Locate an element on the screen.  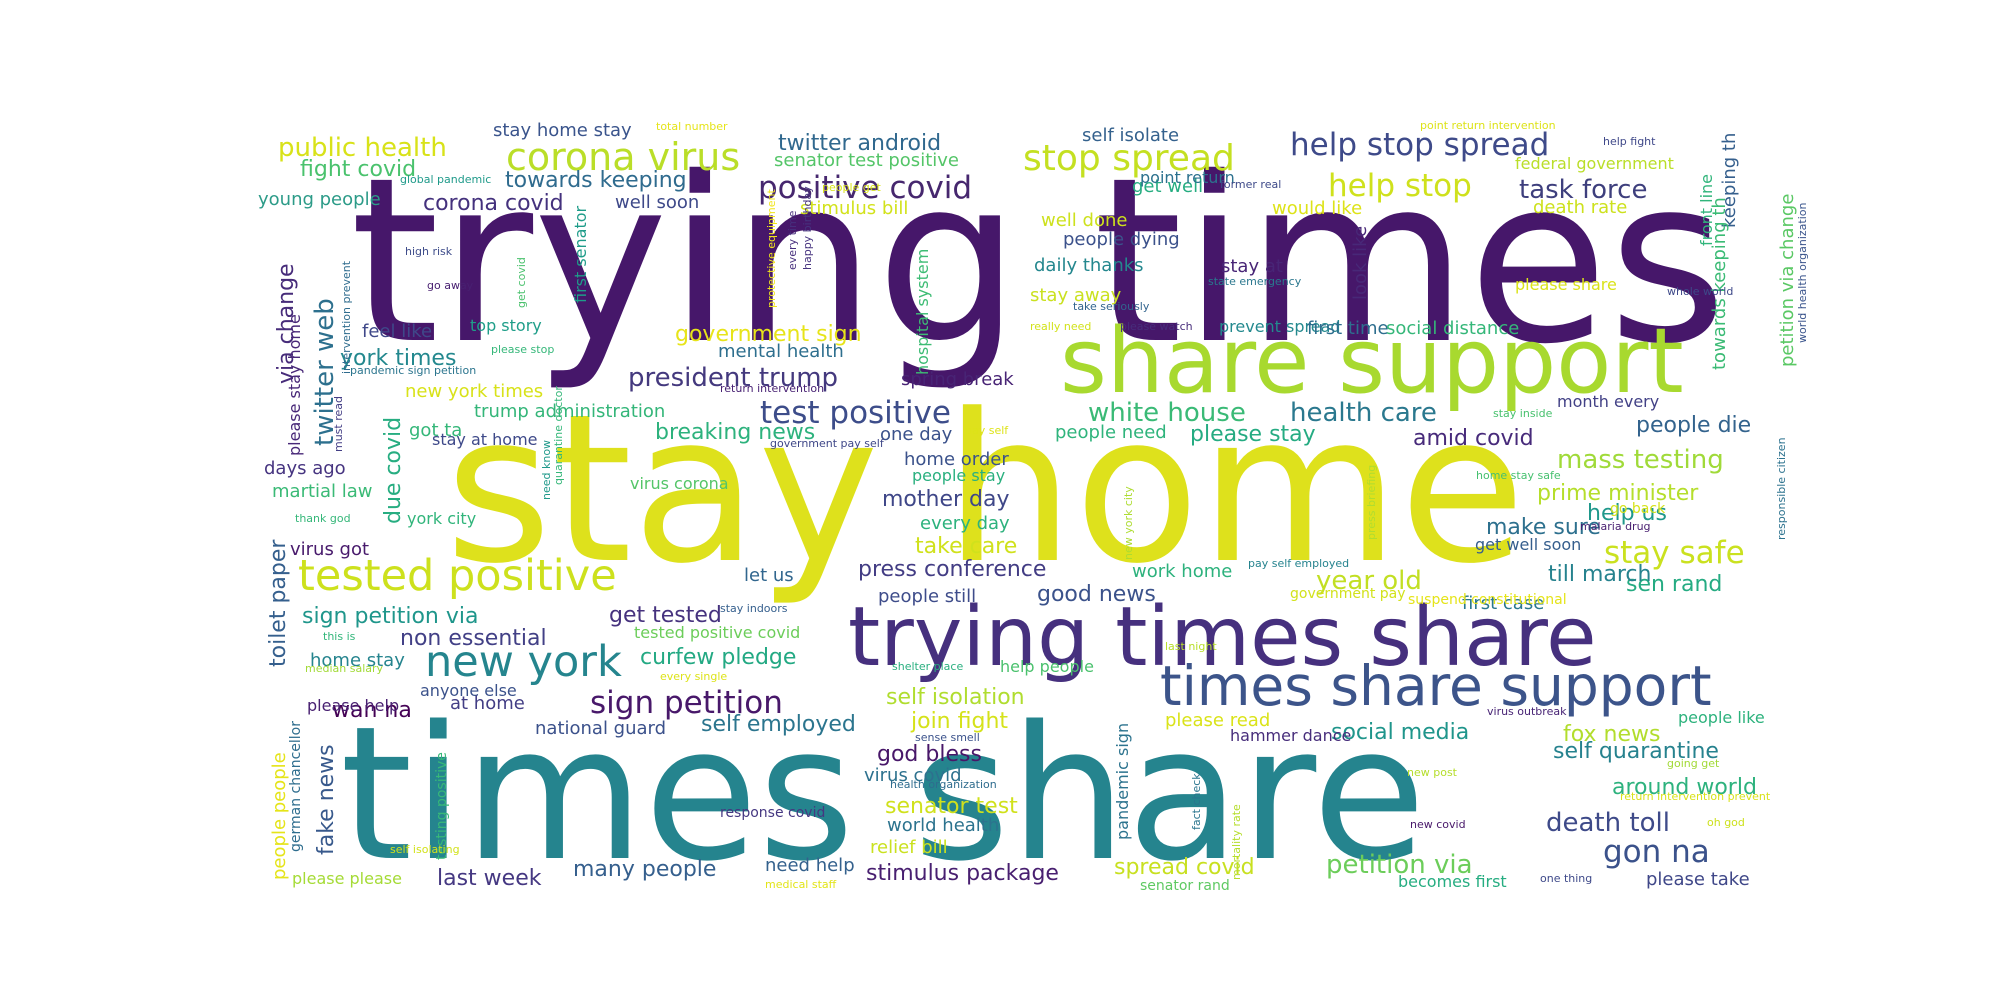
cloud-word: tested positive covid is located at coordinates (717, 632).